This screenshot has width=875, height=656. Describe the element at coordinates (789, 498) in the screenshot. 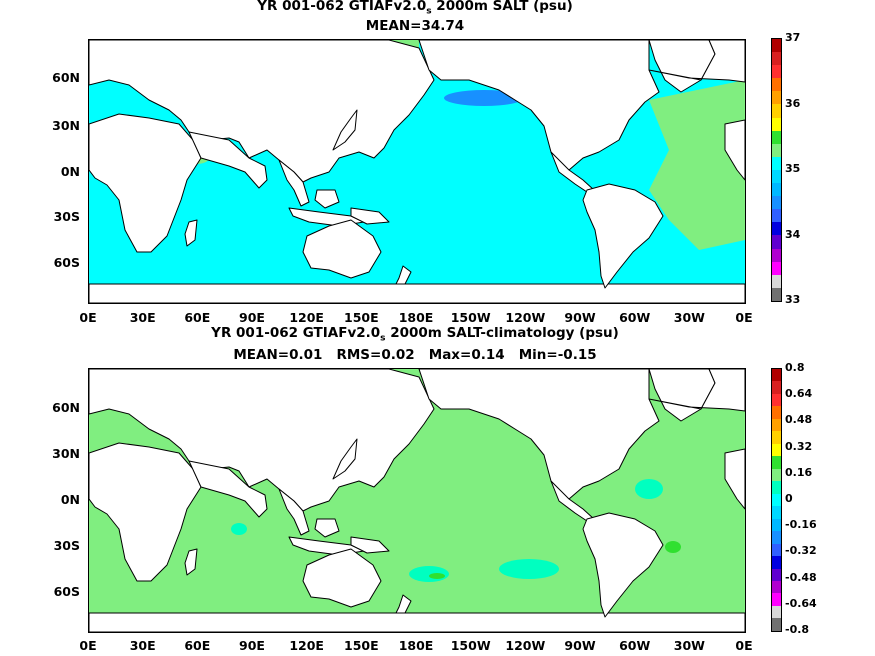

I see `colorbar-tick-label: 0` at that location.